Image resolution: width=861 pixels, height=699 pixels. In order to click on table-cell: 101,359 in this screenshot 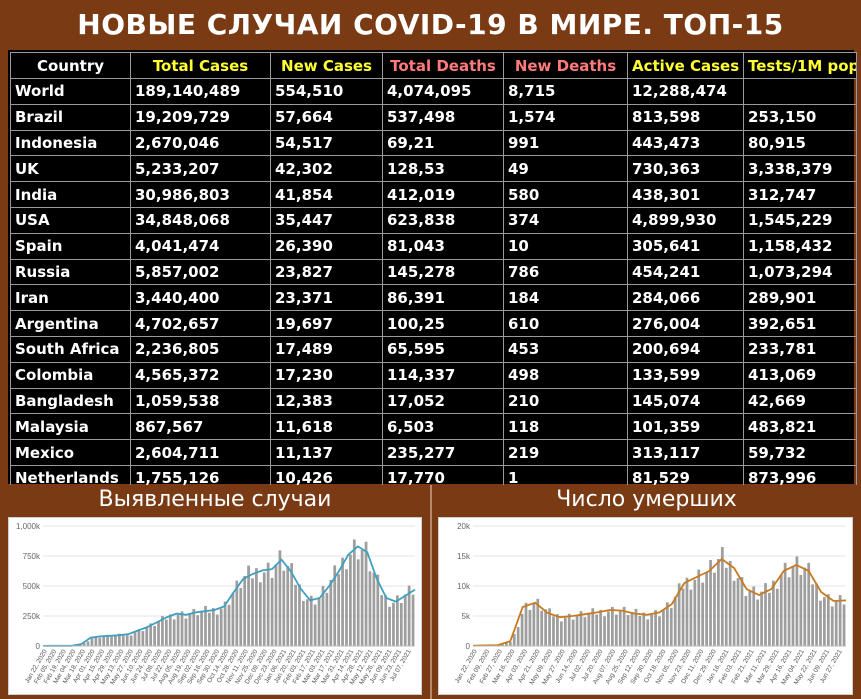, I will do `click(685, 427)`.